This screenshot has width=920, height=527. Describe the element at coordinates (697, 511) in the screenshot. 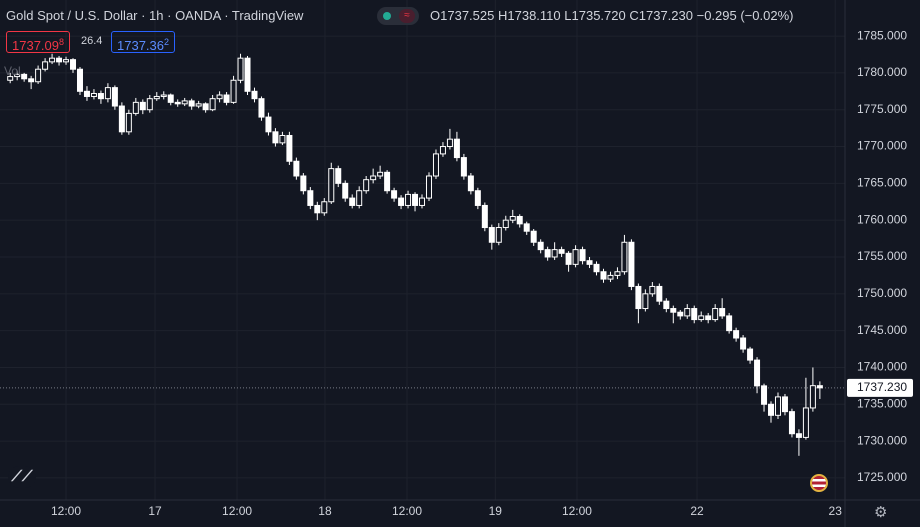

I see `x-tick-label: 22` at that location.